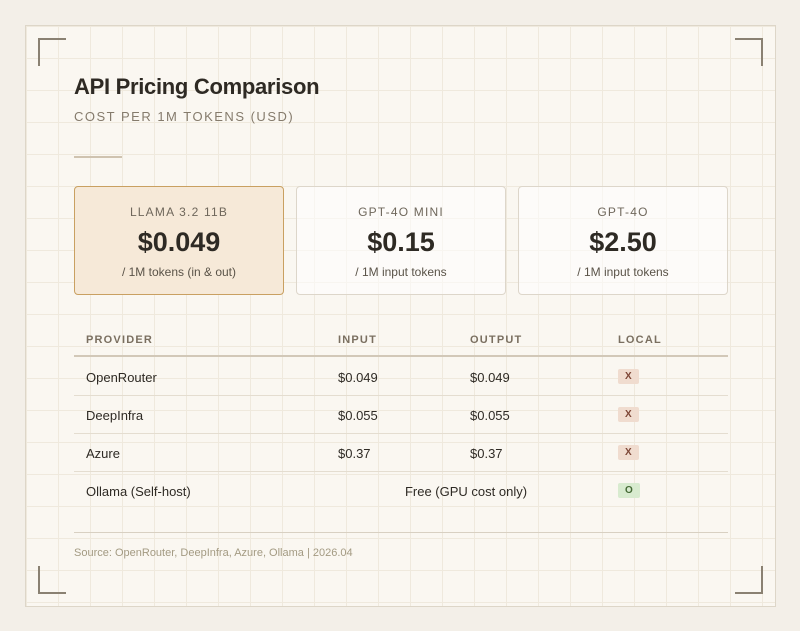 The width and height of the screenshot is (800, 631). I want to click on header-rule, so click(401, 356).